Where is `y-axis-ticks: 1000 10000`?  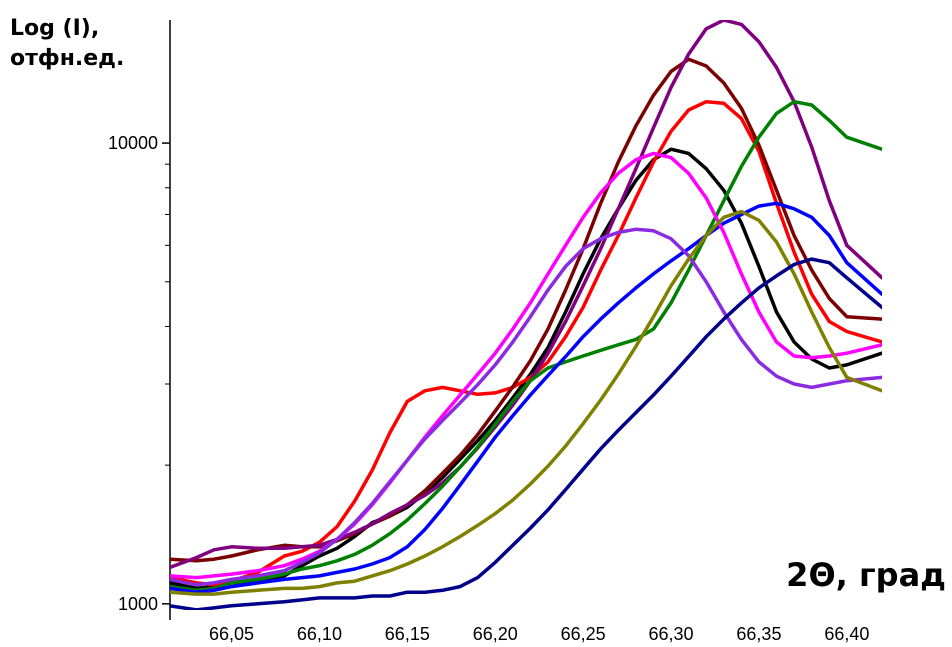
y-axis-ticks: 1000 10000 is located at coordinates (139, 373).